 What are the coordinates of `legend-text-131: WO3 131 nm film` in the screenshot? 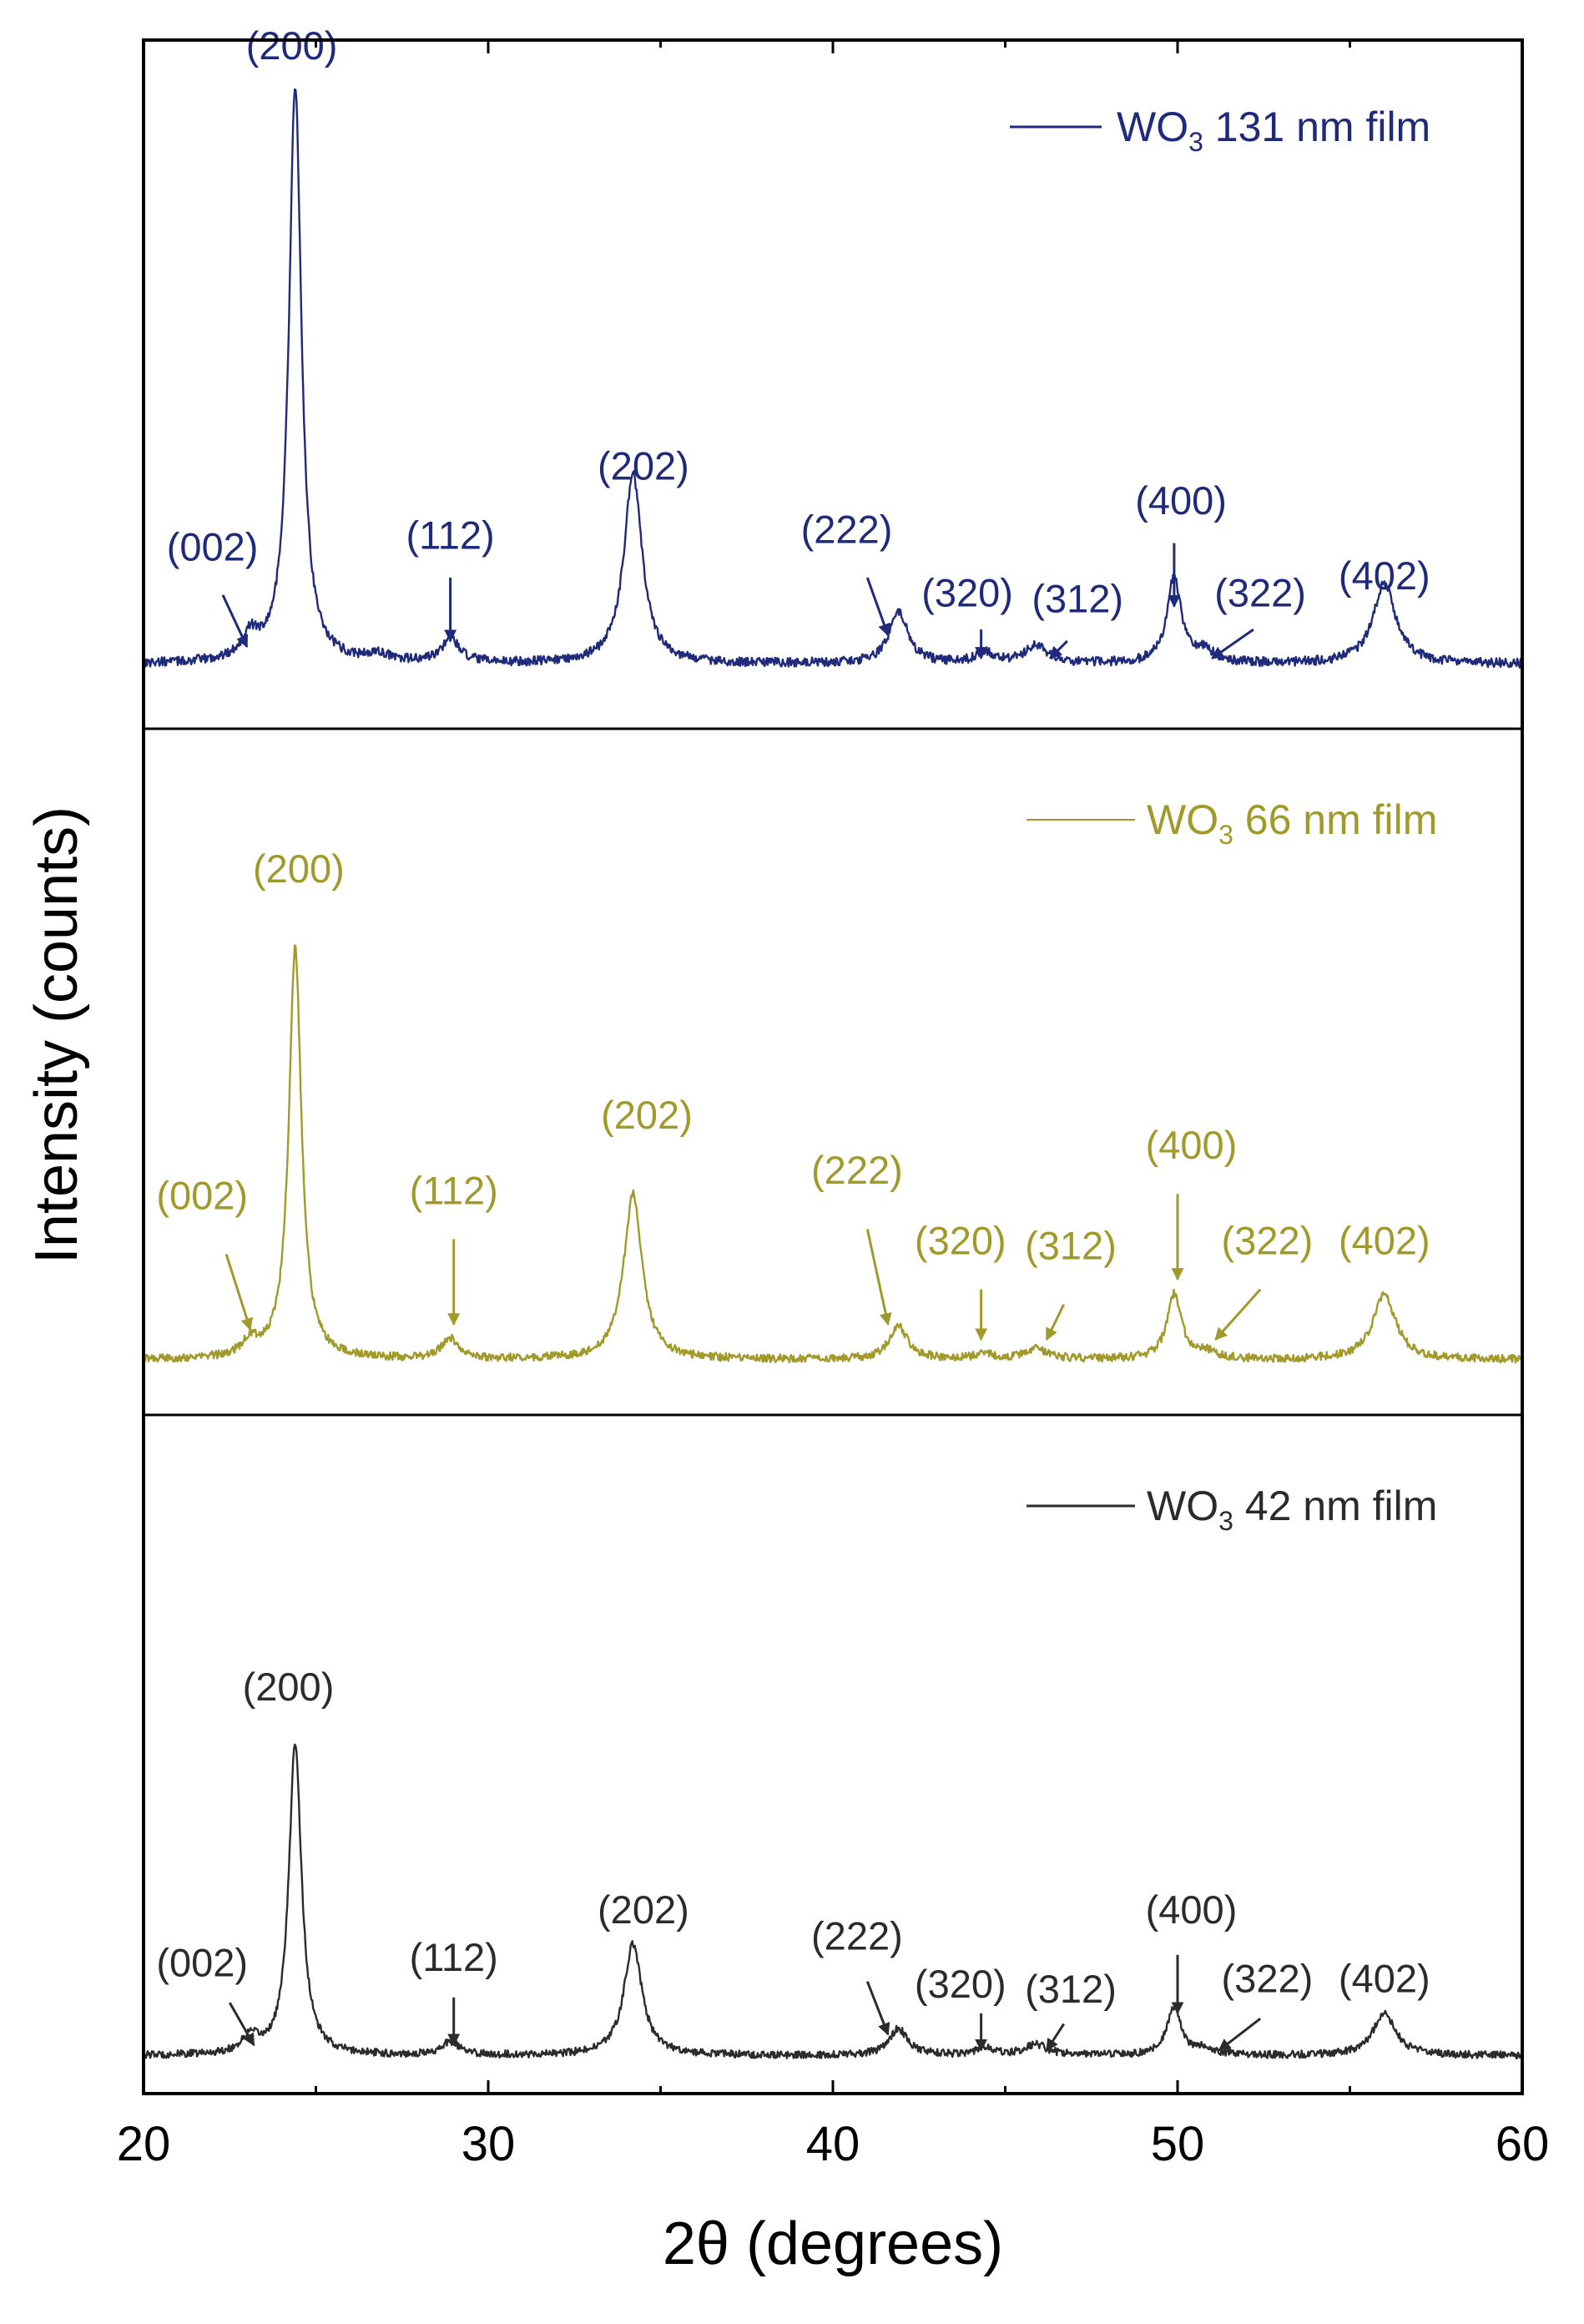 It's located at (1274, 130).